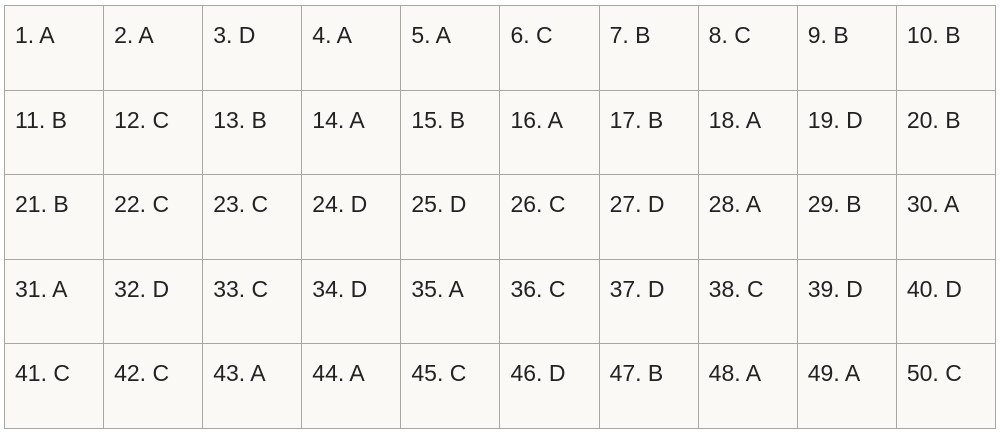 This screenshot has height=434, width=1000. I want to click on answer-cell: 30. A, so click(946, 217).